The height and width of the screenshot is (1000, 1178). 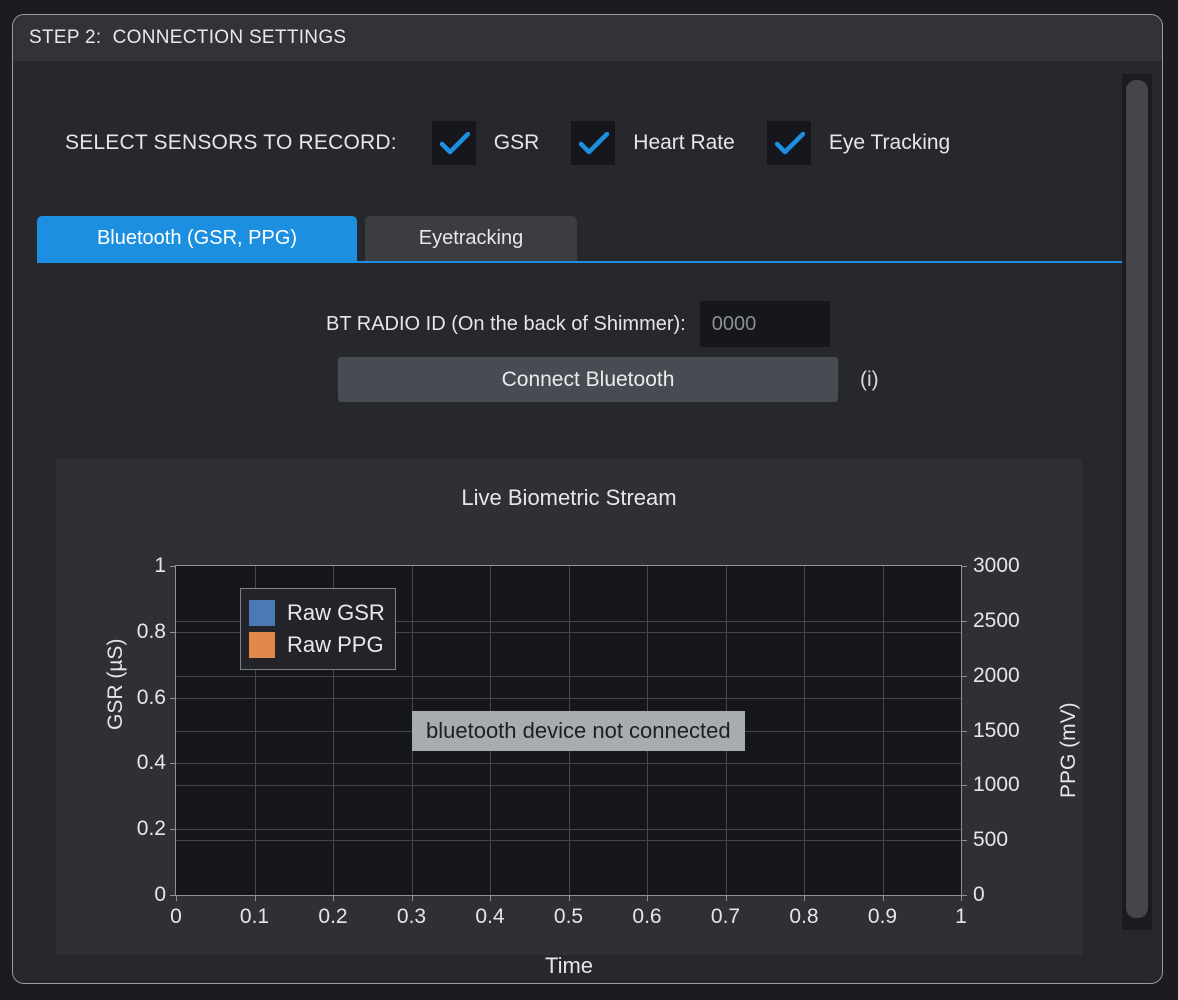 What do you see at coordinates (869, 379) in the screenshot?
I see `info-icon: (i)` at bounding box center [869, 379].